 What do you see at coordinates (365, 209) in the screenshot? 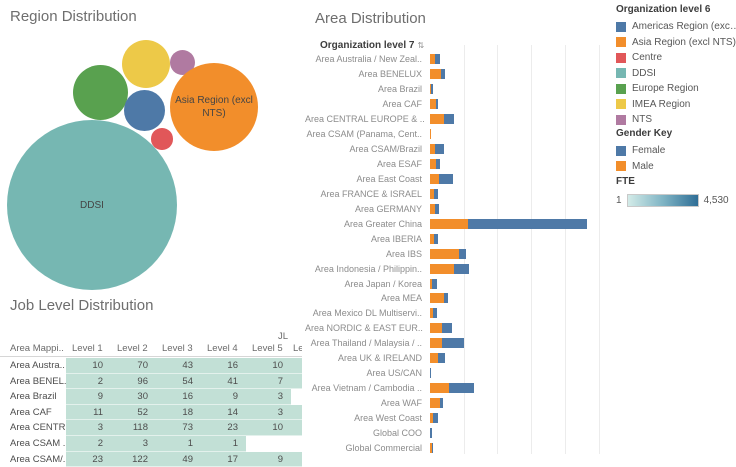
I see `area-row-label: Area GERMANY` at bounding box center [365, 209].